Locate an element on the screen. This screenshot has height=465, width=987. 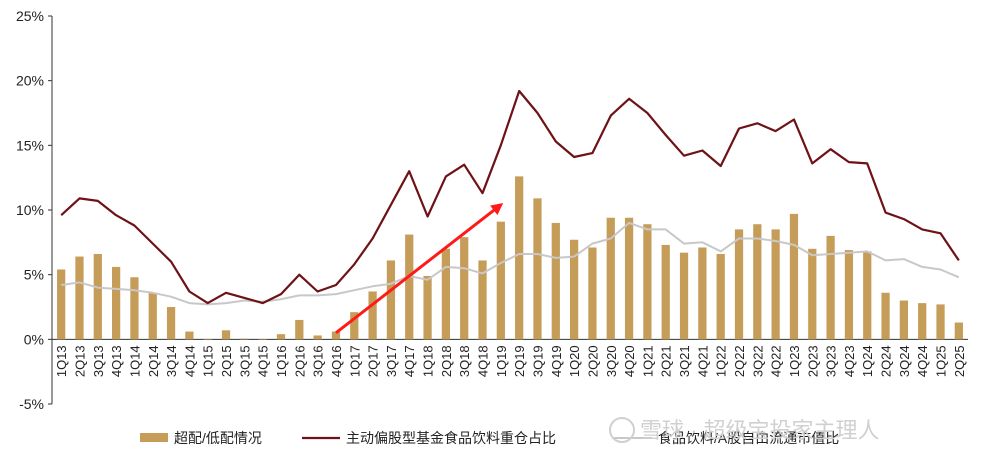
bar-1Q23 is located at coordinates (794, 276).